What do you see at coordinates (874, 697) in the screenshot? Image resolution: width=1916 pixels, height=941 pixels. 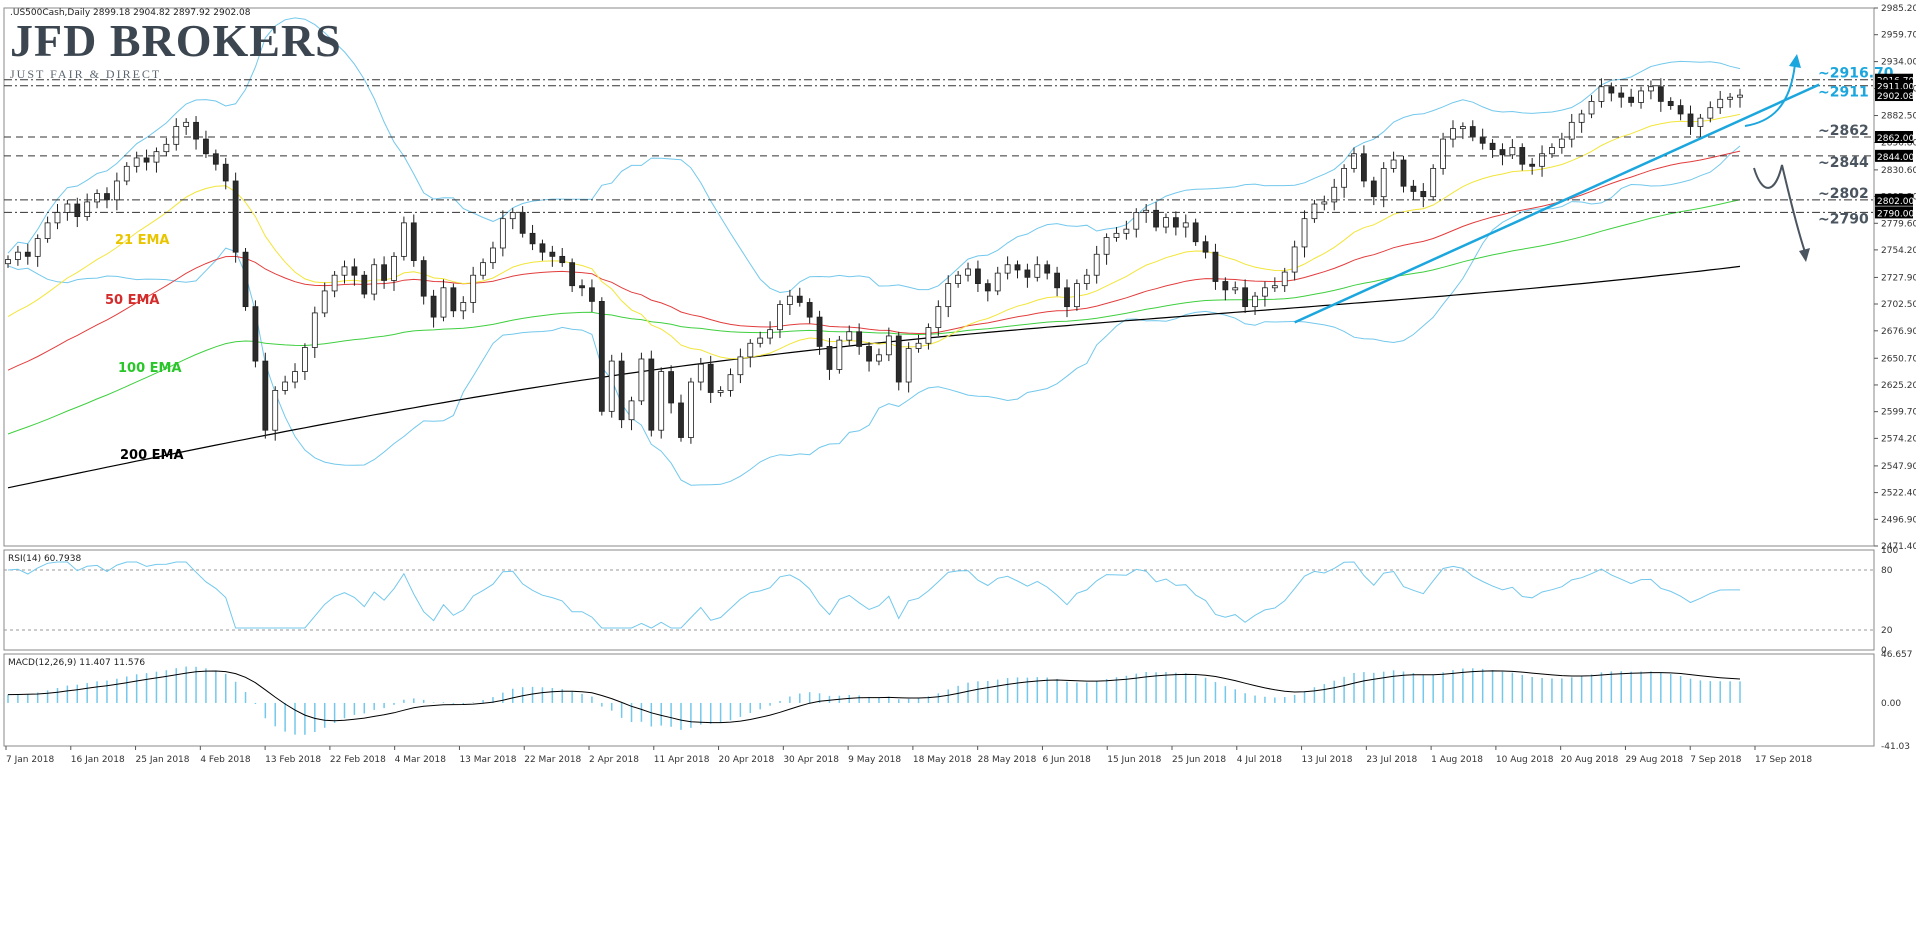 I see `macd-signal-line` at bounding box center [874, 697].